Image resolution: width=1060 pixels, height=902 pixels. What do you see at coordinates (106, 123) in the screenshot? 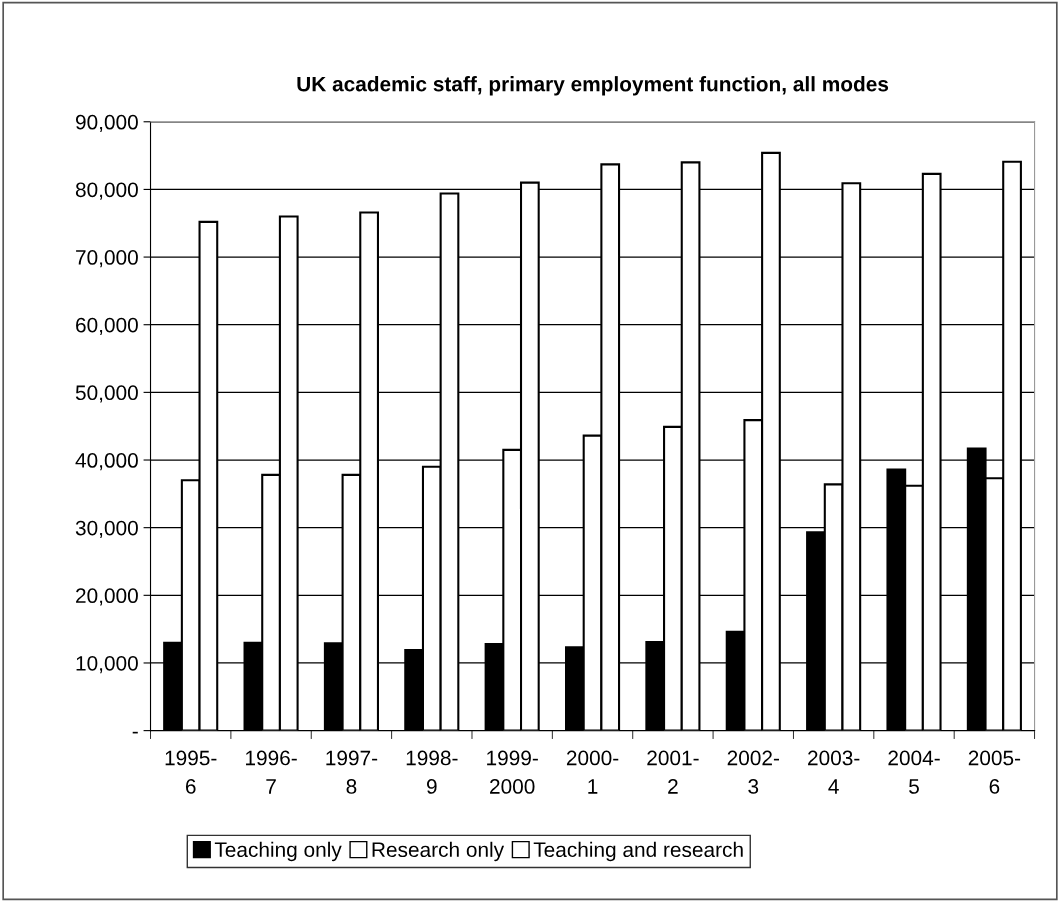
I see `y-tick-label: 90,000` at bounding box center [106, 123].